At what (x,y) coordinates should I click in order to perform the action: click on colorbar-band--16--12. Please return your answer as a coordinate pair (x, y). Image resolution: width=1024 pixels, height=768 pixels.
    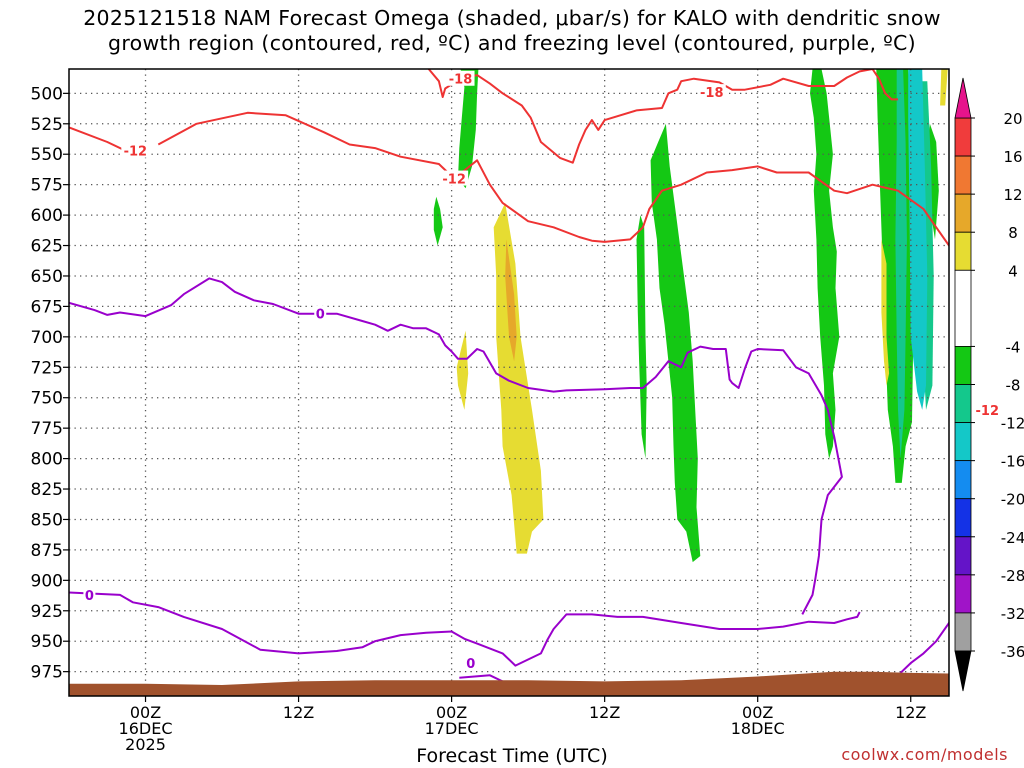
    Looking at the image, I should click on (963, 442).